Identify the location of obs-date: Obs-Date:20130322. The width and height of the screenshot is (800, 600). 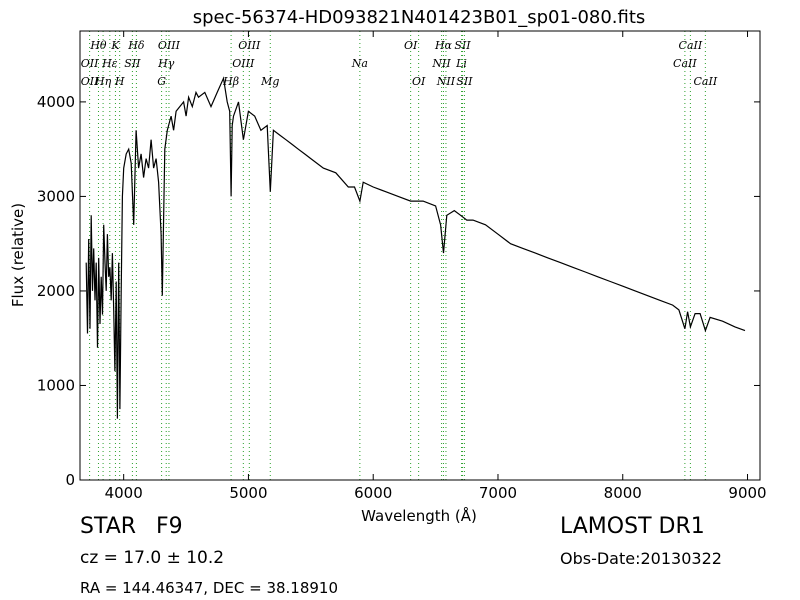
(641, 558).